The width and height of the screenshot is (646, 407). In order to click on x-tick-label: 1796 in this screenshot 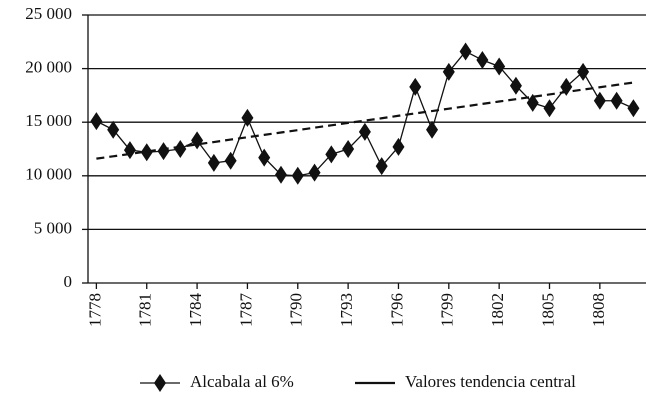, I will do `click(396, 310)`.